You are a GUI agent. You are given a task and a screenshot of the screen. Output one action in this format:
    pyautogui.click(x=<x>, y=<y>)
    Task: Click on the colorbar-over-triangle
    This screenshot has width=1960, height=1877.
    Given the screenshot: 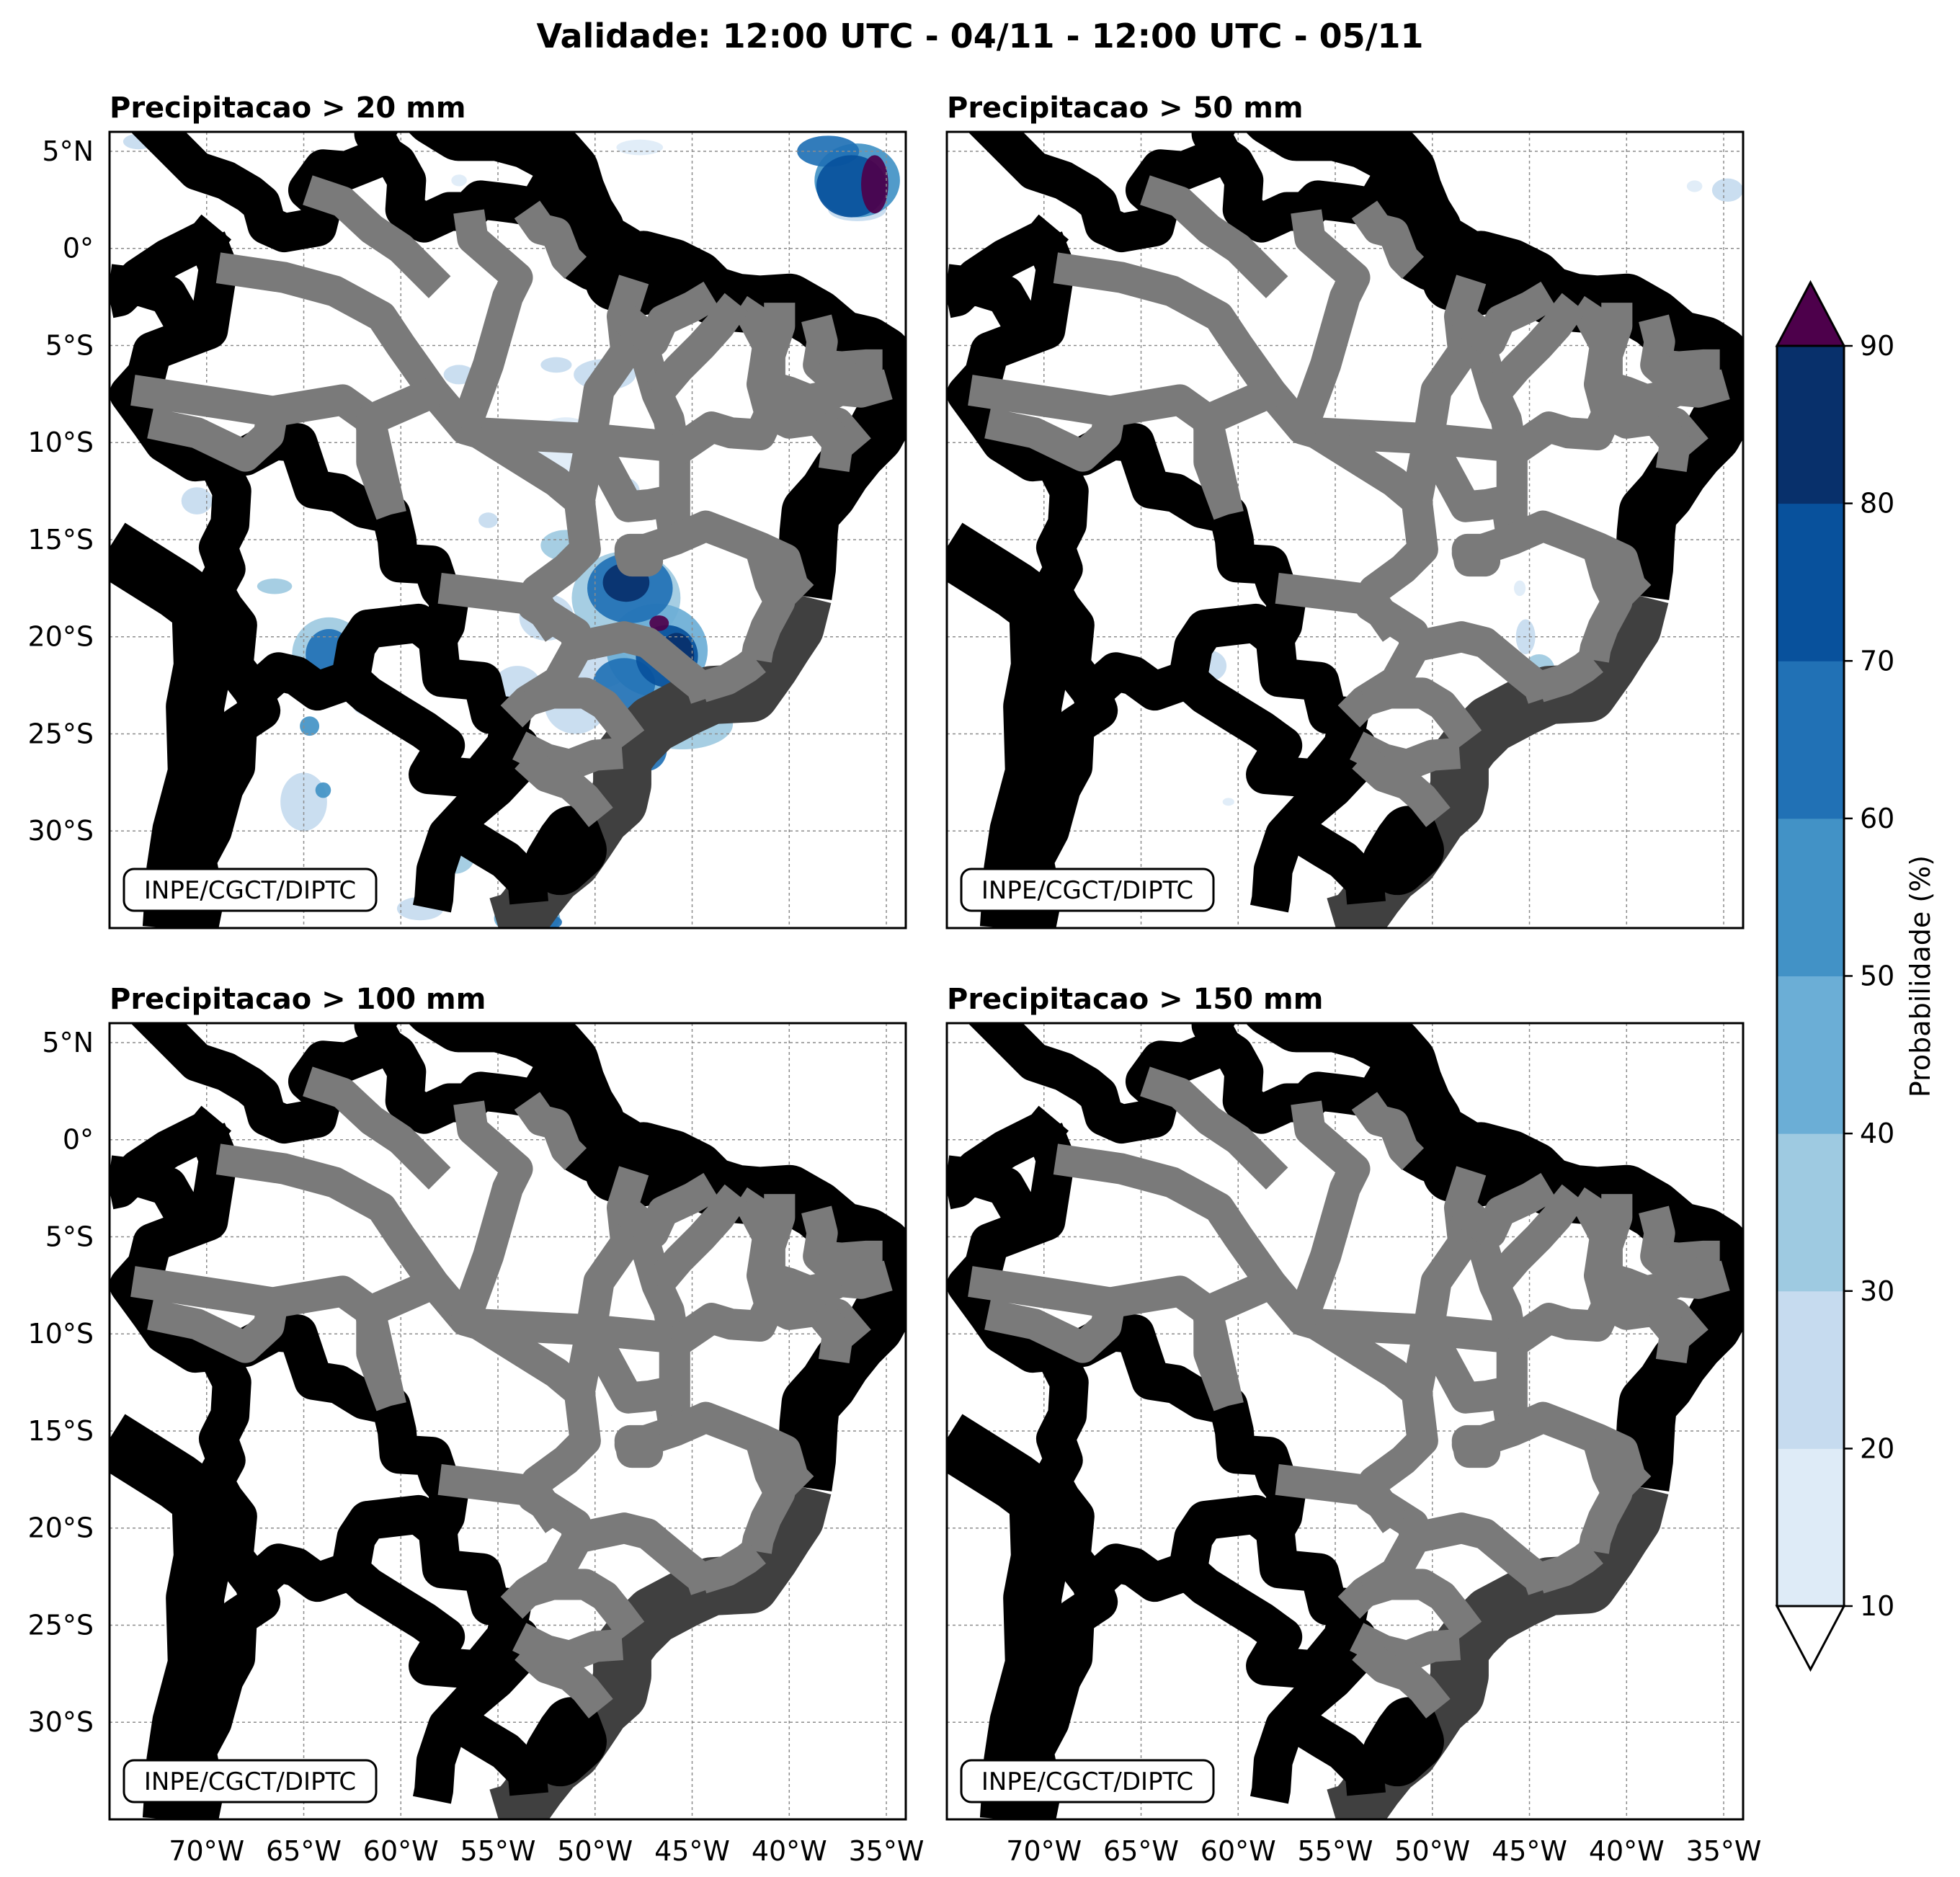 What is the action you would take?
    pyautogui.click(x=1810, y=313)
    